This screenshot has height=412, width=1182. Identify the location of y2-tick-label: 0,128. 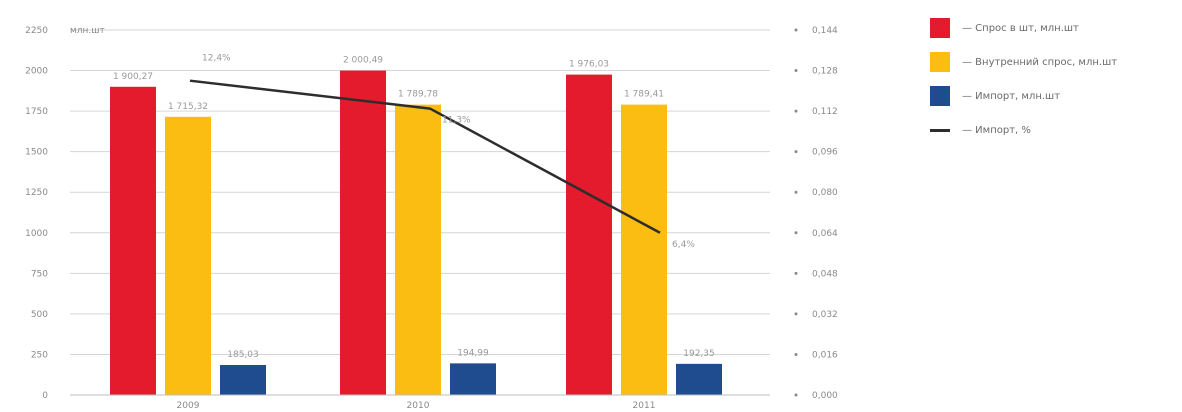
(825, 72).